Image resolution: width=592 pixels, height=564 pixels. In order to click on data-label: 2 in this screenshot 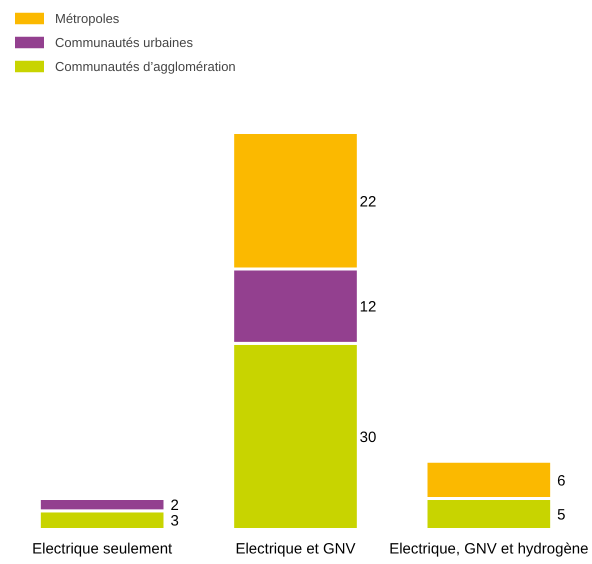, I will do `click(174, 505)`.